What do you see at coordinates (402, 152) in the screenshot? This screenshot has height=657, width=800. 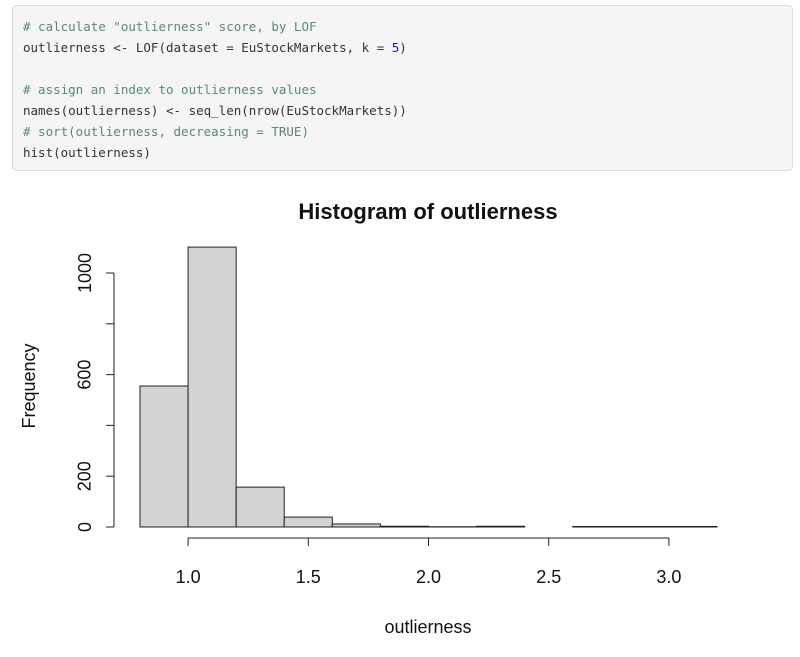 I see `code-line: hist(outlierness)` at bounding box center [402, 152].